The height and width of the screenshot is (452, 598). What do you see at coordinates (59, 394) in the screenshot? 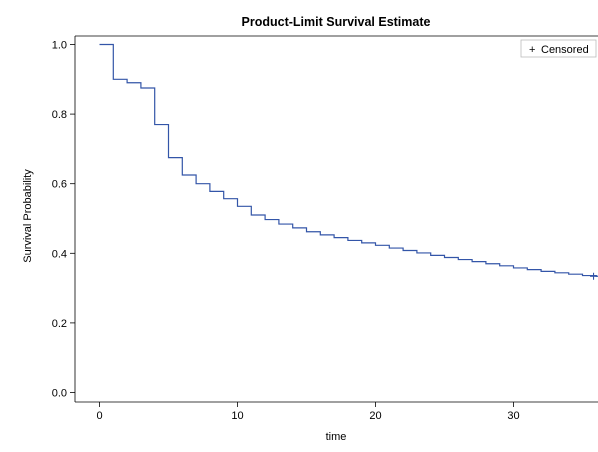
I see `y-tick-label: 0.0` at bounding box center [59, 394].